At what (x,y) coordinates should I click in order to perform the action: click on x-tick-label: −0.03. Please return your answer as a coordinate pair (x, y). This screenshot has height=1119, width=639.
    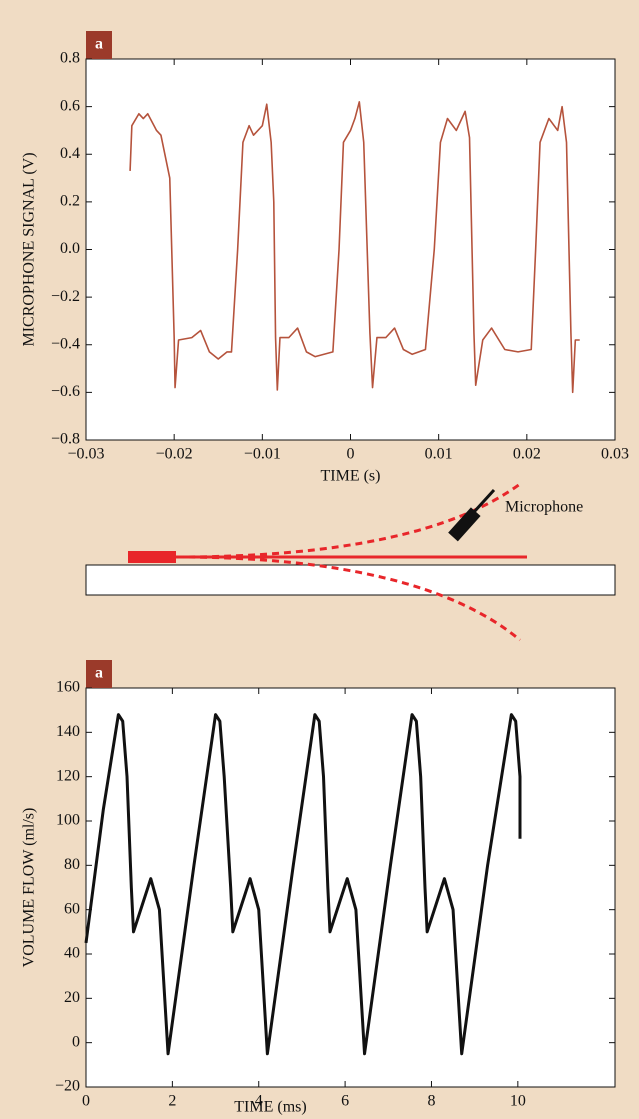
    Looking at the image, I should click on (85, 454).